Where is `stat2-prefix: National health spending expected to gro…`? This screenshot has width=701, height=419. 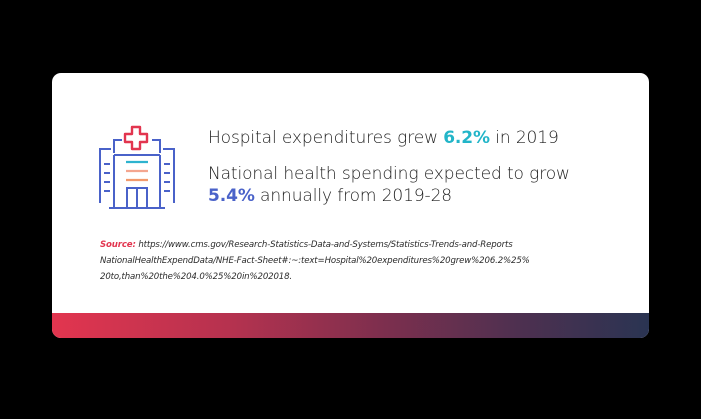
stat2-prefix: National health spending expected to gro… is located at coordinates (389, 174).